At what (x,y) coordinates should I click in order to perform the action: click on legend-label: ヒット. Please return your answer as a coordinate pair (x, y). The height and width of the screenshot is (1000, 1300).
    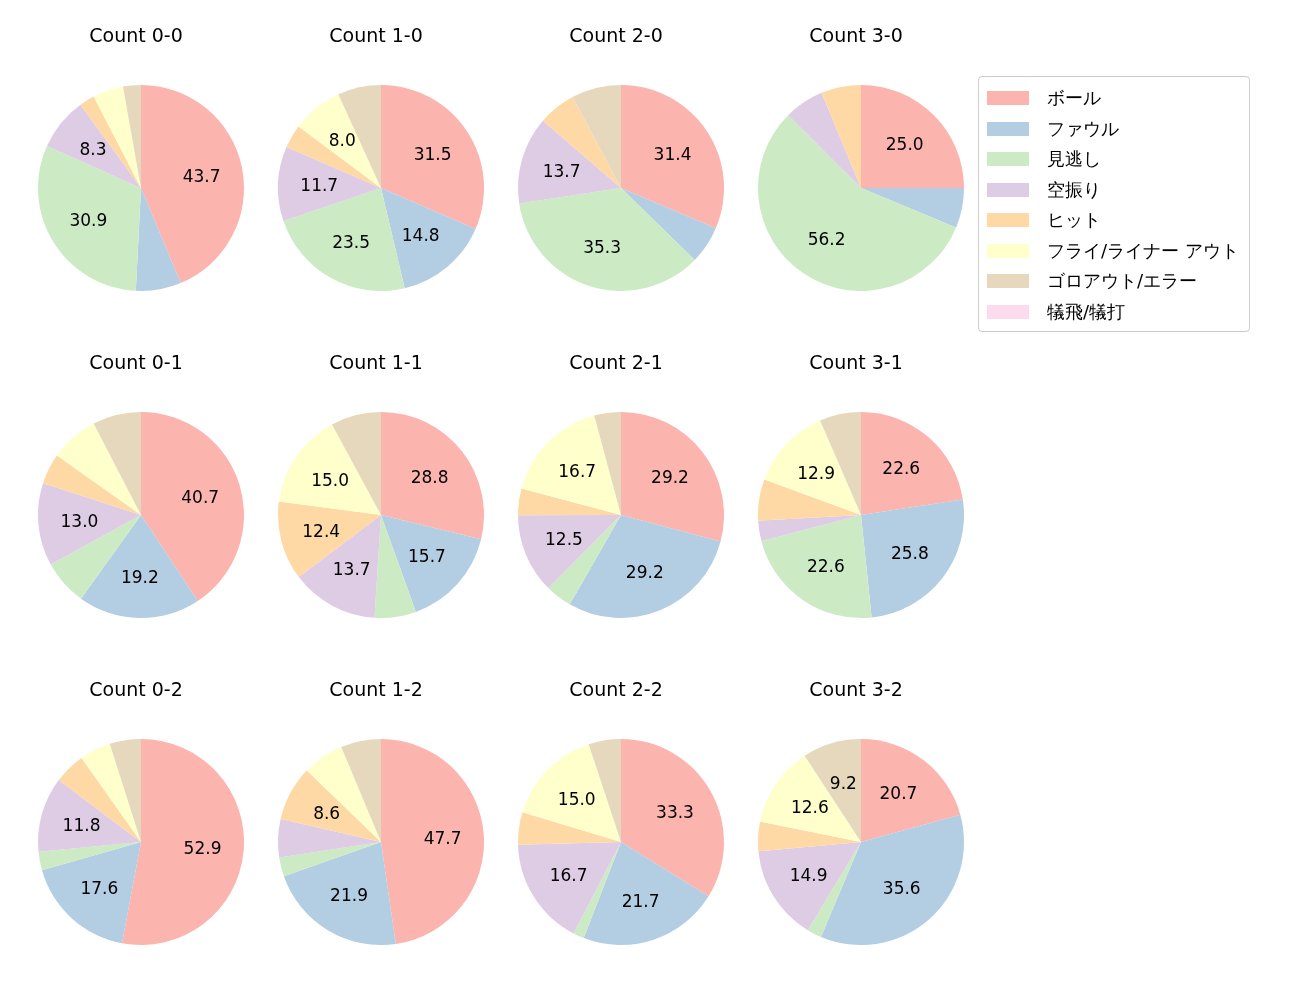
    Looking at the image, I should click on (1074, 220).